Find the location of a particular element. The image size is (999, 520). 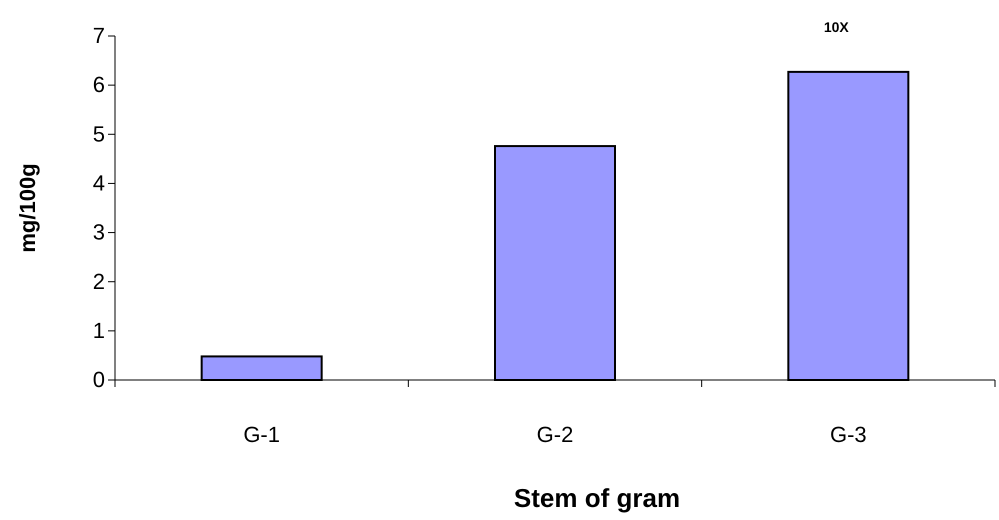

text: 10X is located at coordinates (837, 27).